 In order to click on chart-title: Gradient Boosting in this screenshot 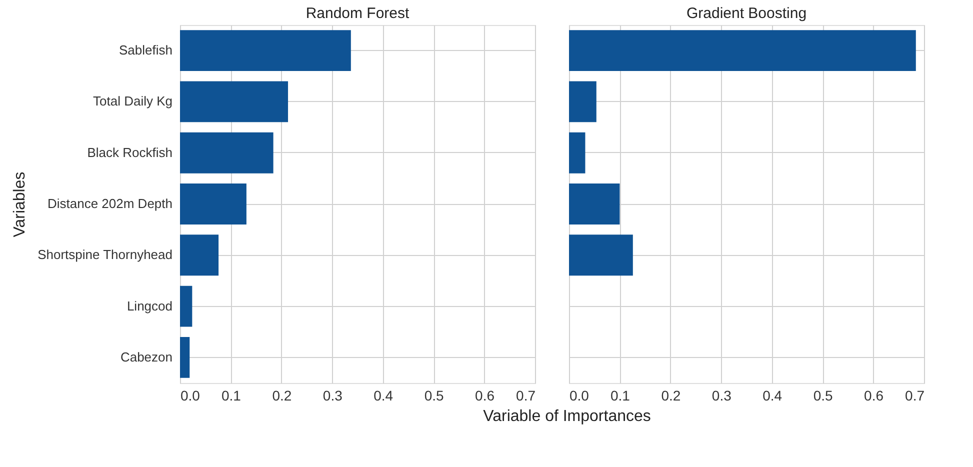, I will do `click(746, 13)`.